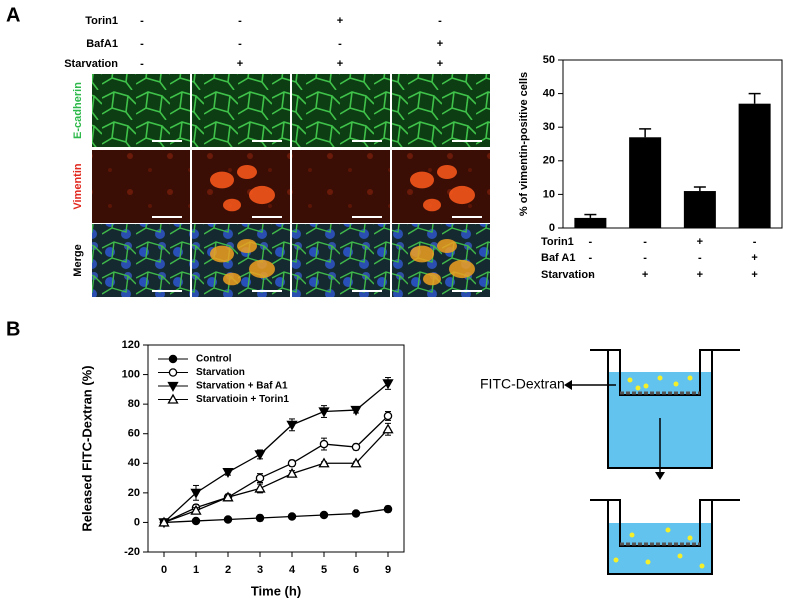 The height and width of the screenshot is (604, 799). Describe the element at coordinates (134, 404) in the screenshot. I see `y-tick-label: 80` at that location.